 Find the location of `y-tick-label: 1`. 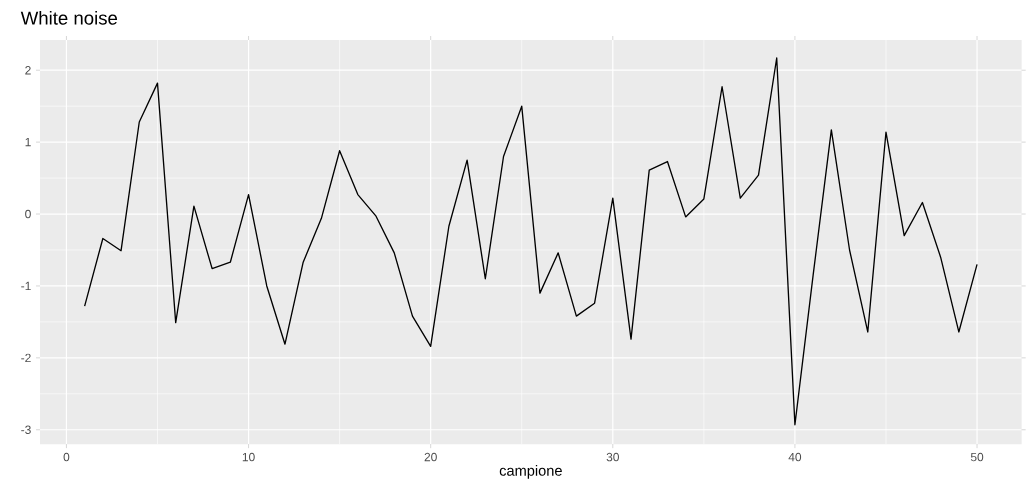

y-tick-label: 1 is located at coordinates (28, 142).